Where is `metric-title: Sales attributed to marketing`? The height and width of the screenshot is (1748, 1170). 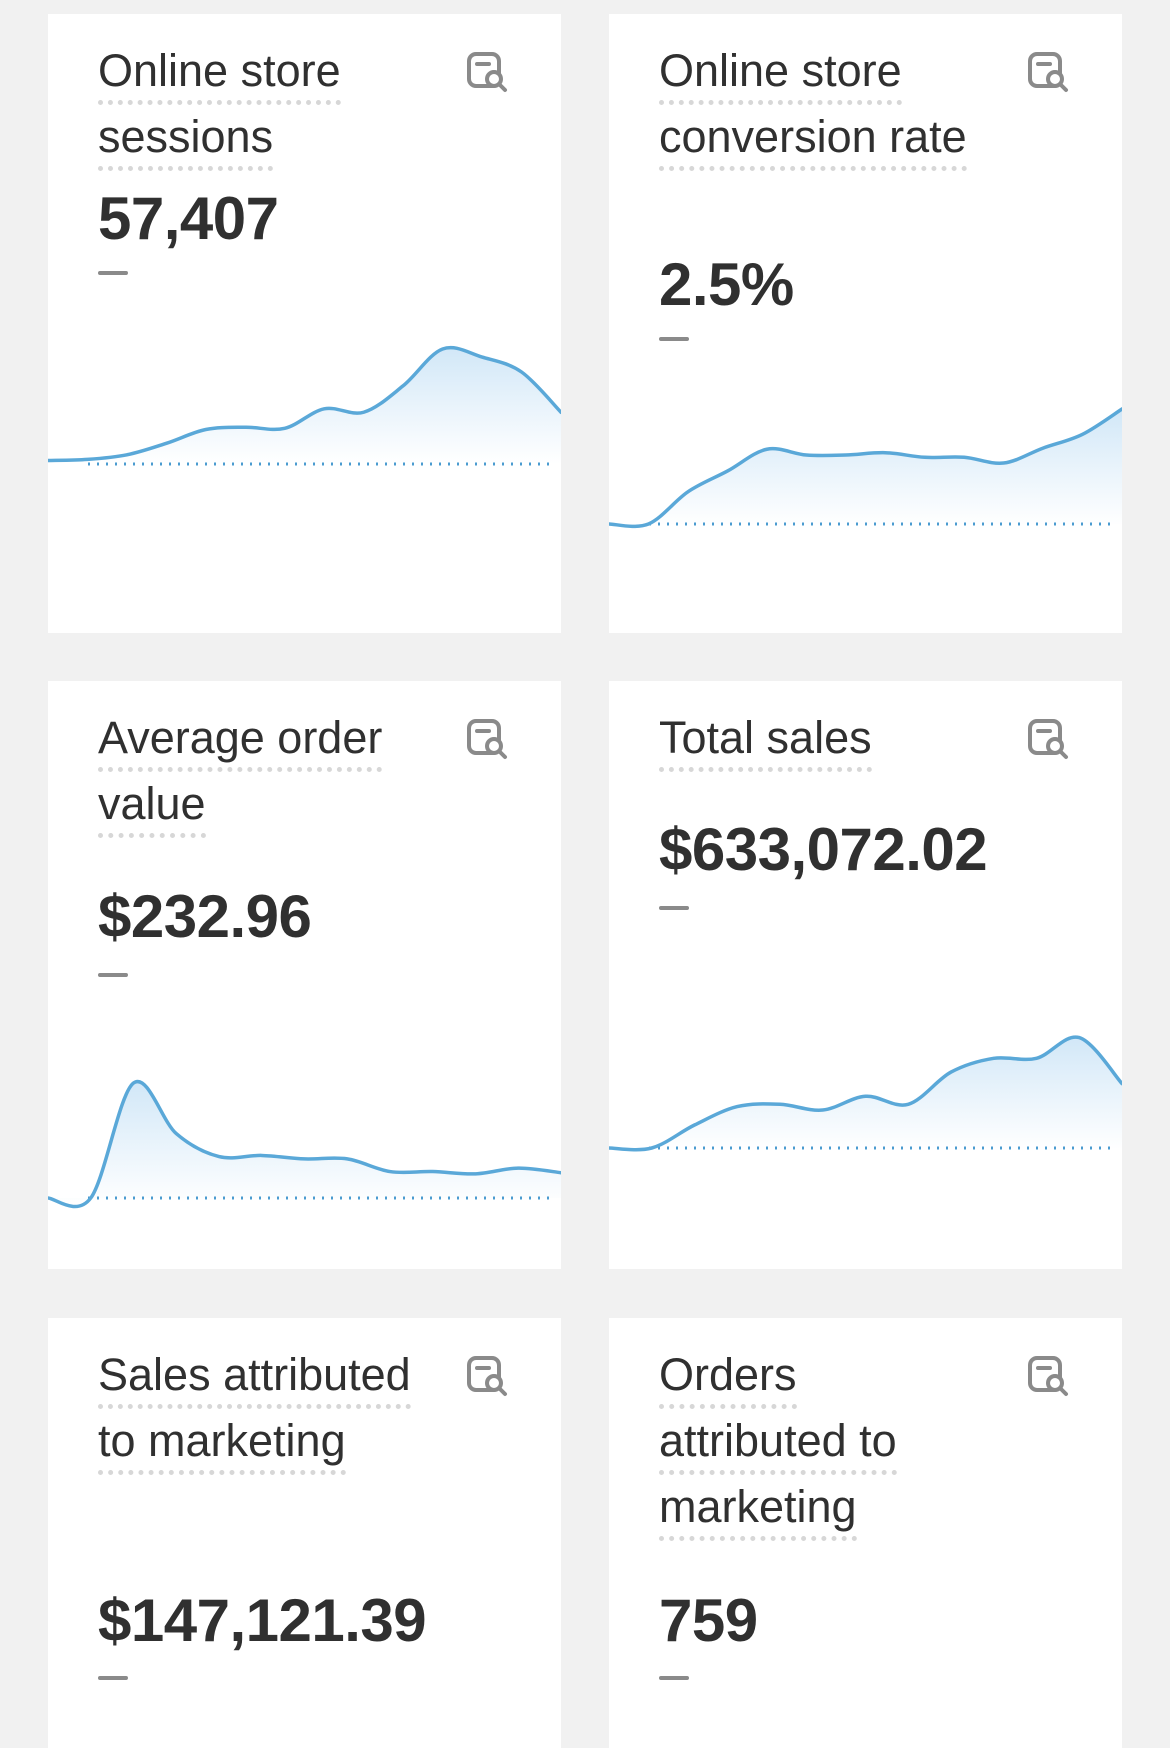
metric-title: Sales attributed to marketing is located at coordinates (256, 1408).